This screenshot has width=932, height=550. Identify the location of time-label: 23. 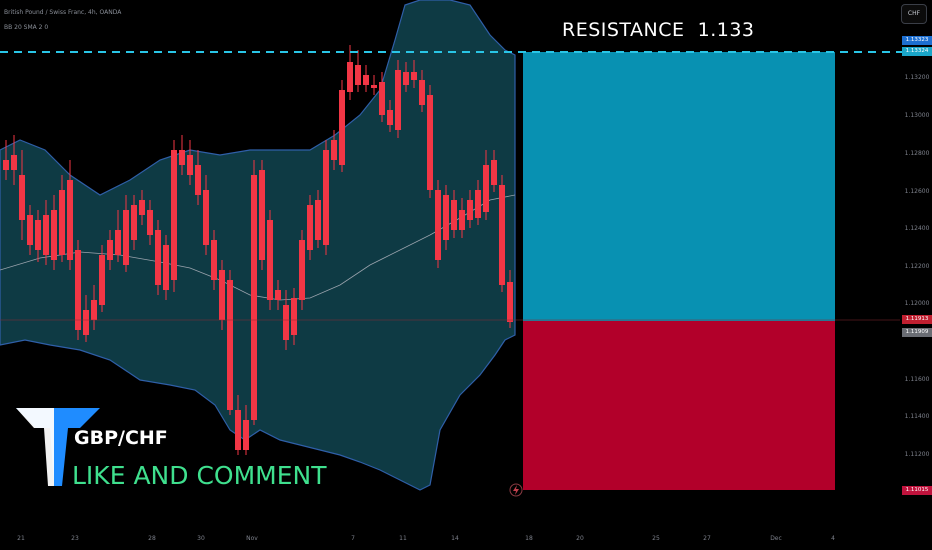
(75, 538).